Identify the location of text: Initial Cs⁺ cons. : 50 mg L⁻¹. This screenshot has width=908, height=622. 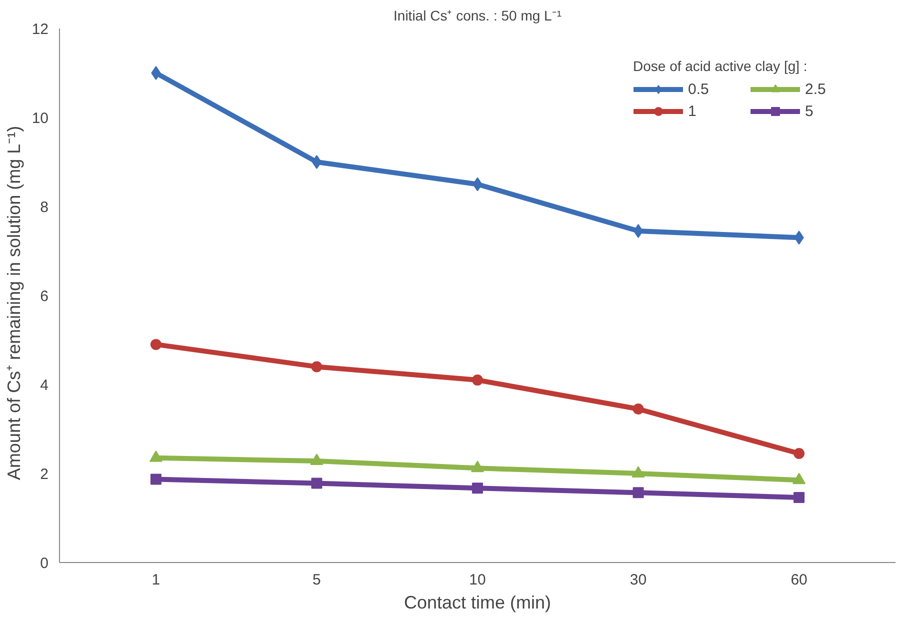
(478, 16).